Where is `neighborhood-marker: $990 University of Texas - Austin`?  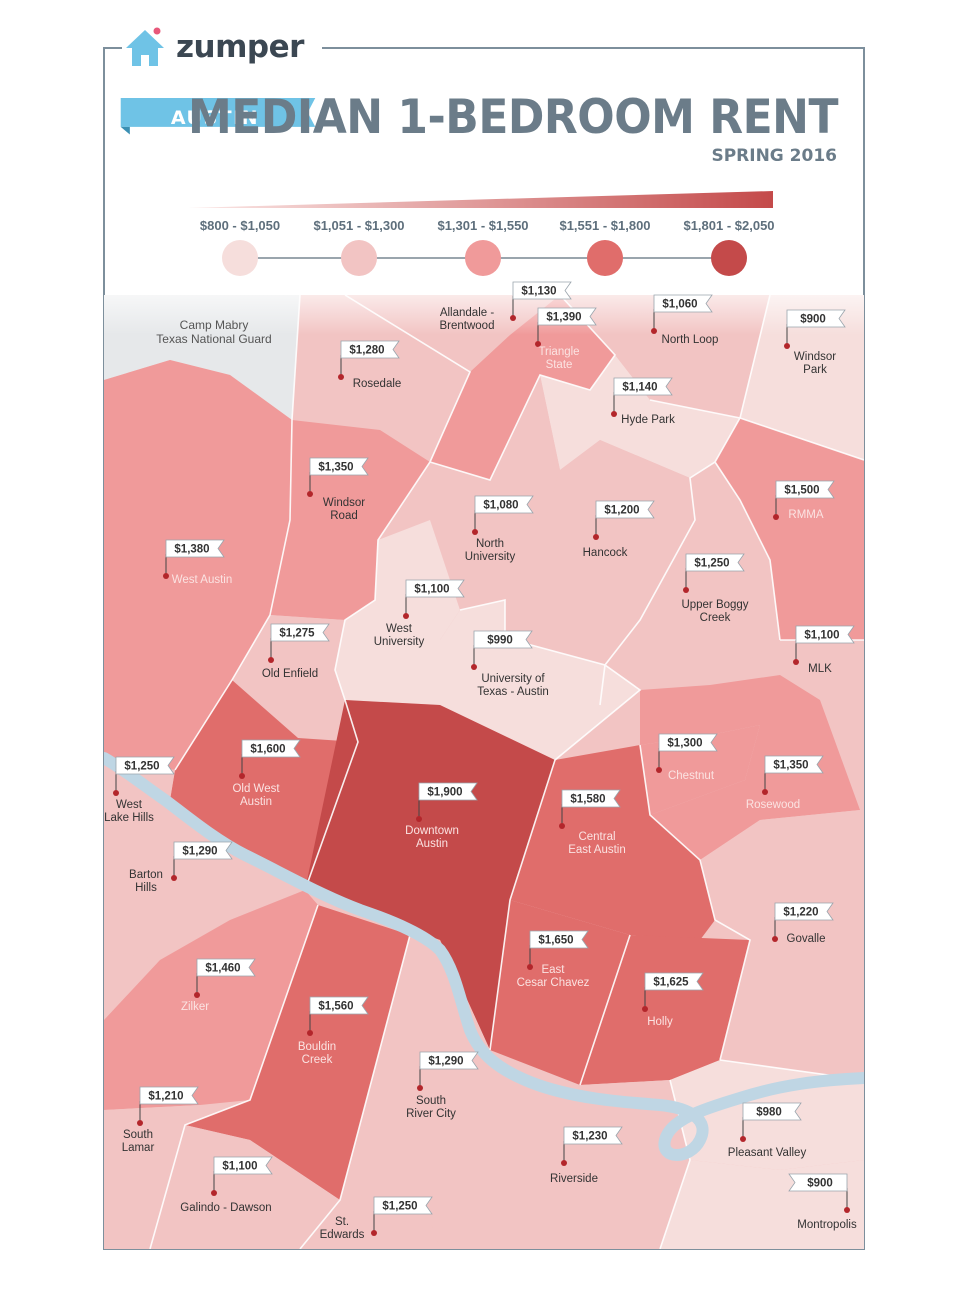
neighborhood-marker: $990 University of Texas - Austin is located at coordinates (510, 664).